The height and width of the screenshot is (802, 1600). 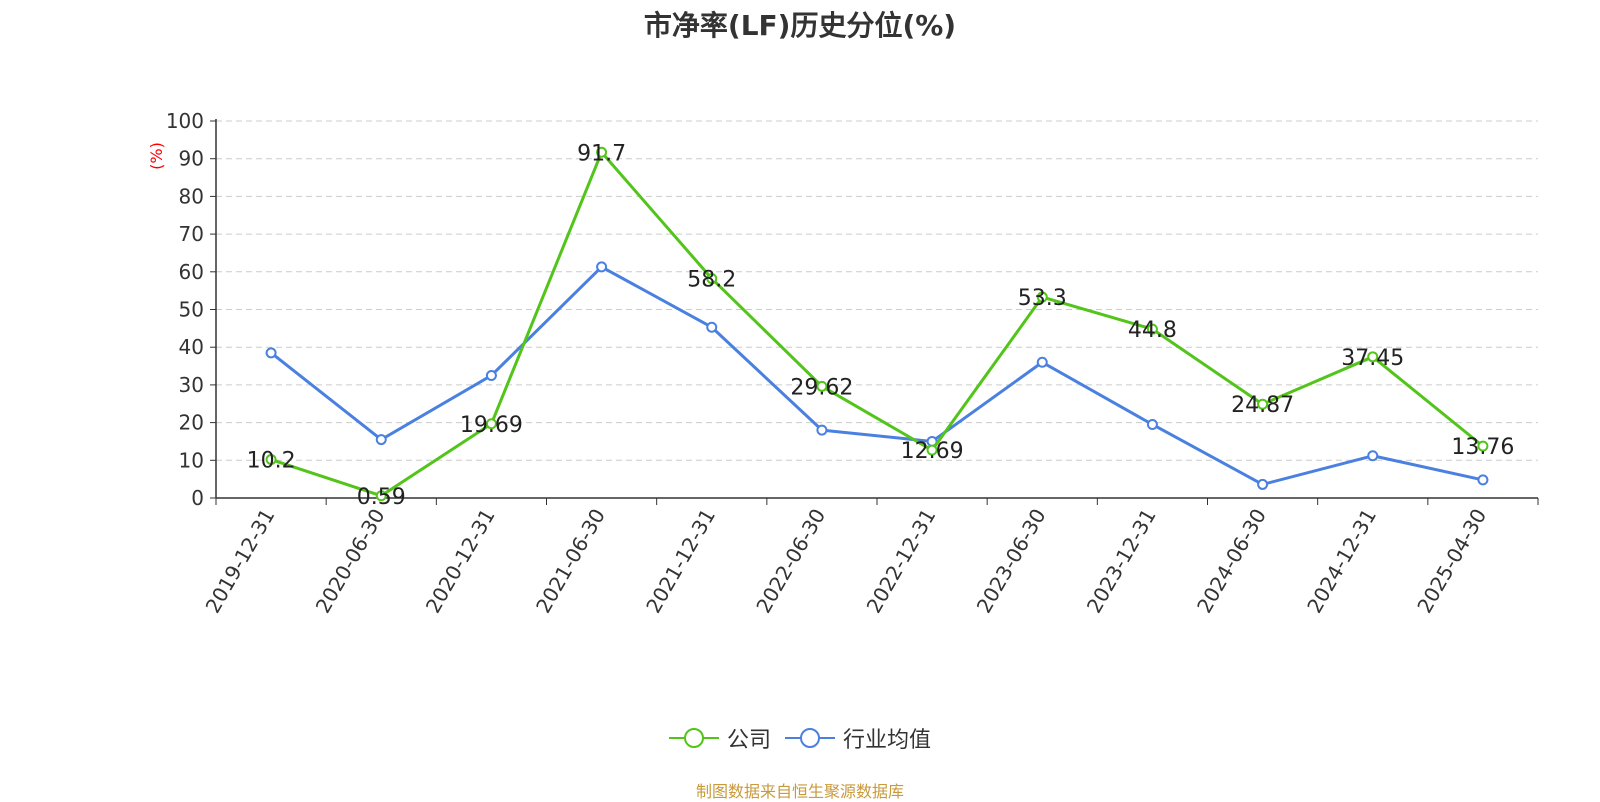 I want to click on data-label: 58.2, so click(x=711, y=280).